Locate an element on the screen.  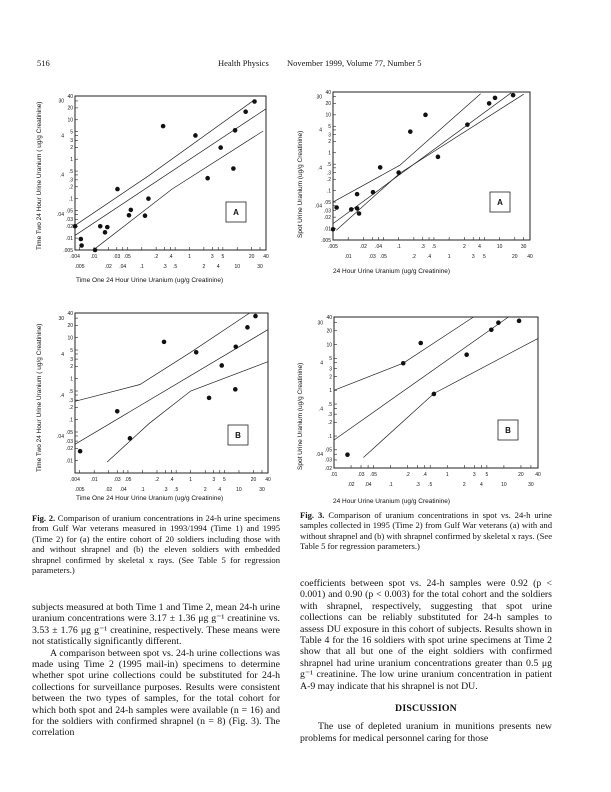
fig3b-y-tick-label: 4 is located at coordinates (321, 364).